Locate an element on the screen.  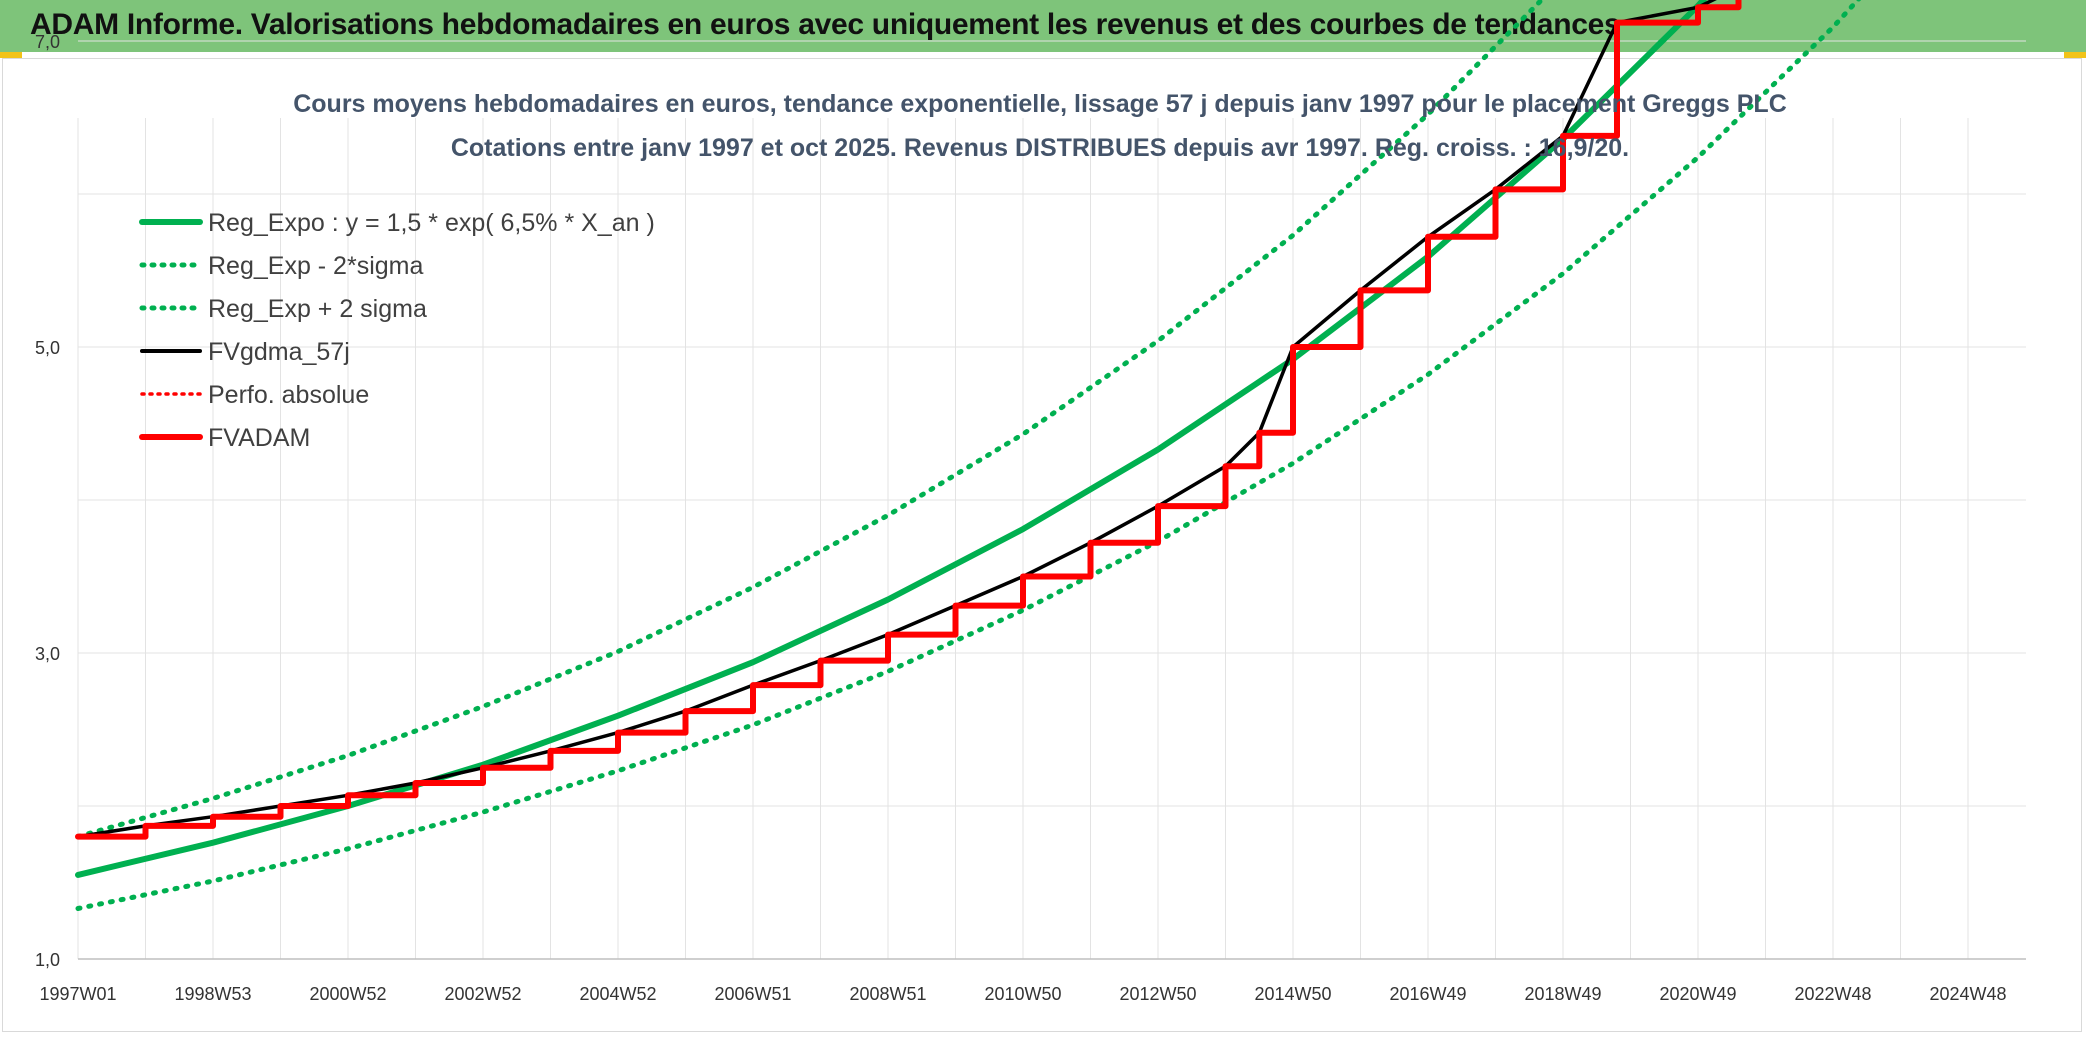
legend-label: Reg_Exp - 2*sigma is located at coordinates (315, 266).